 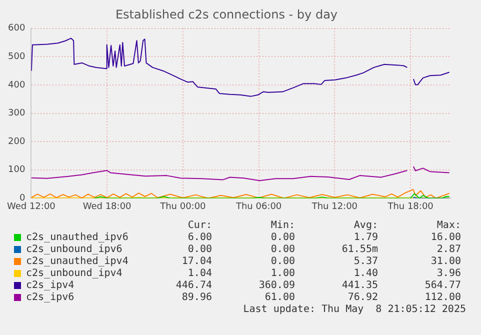 What do you see at coordinates (448, 225) in the screenshot?
I see `text: Max:` at bounding box center [448, 225].